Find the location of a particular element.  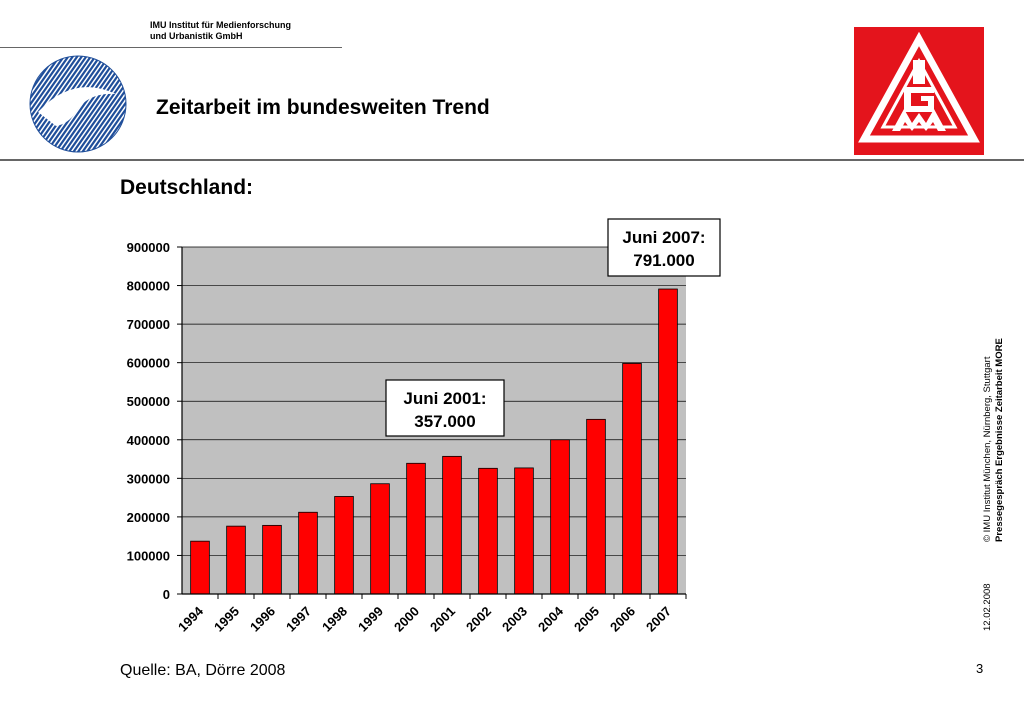

x-tick-label: 1995 is located at coordinates (226, 619).